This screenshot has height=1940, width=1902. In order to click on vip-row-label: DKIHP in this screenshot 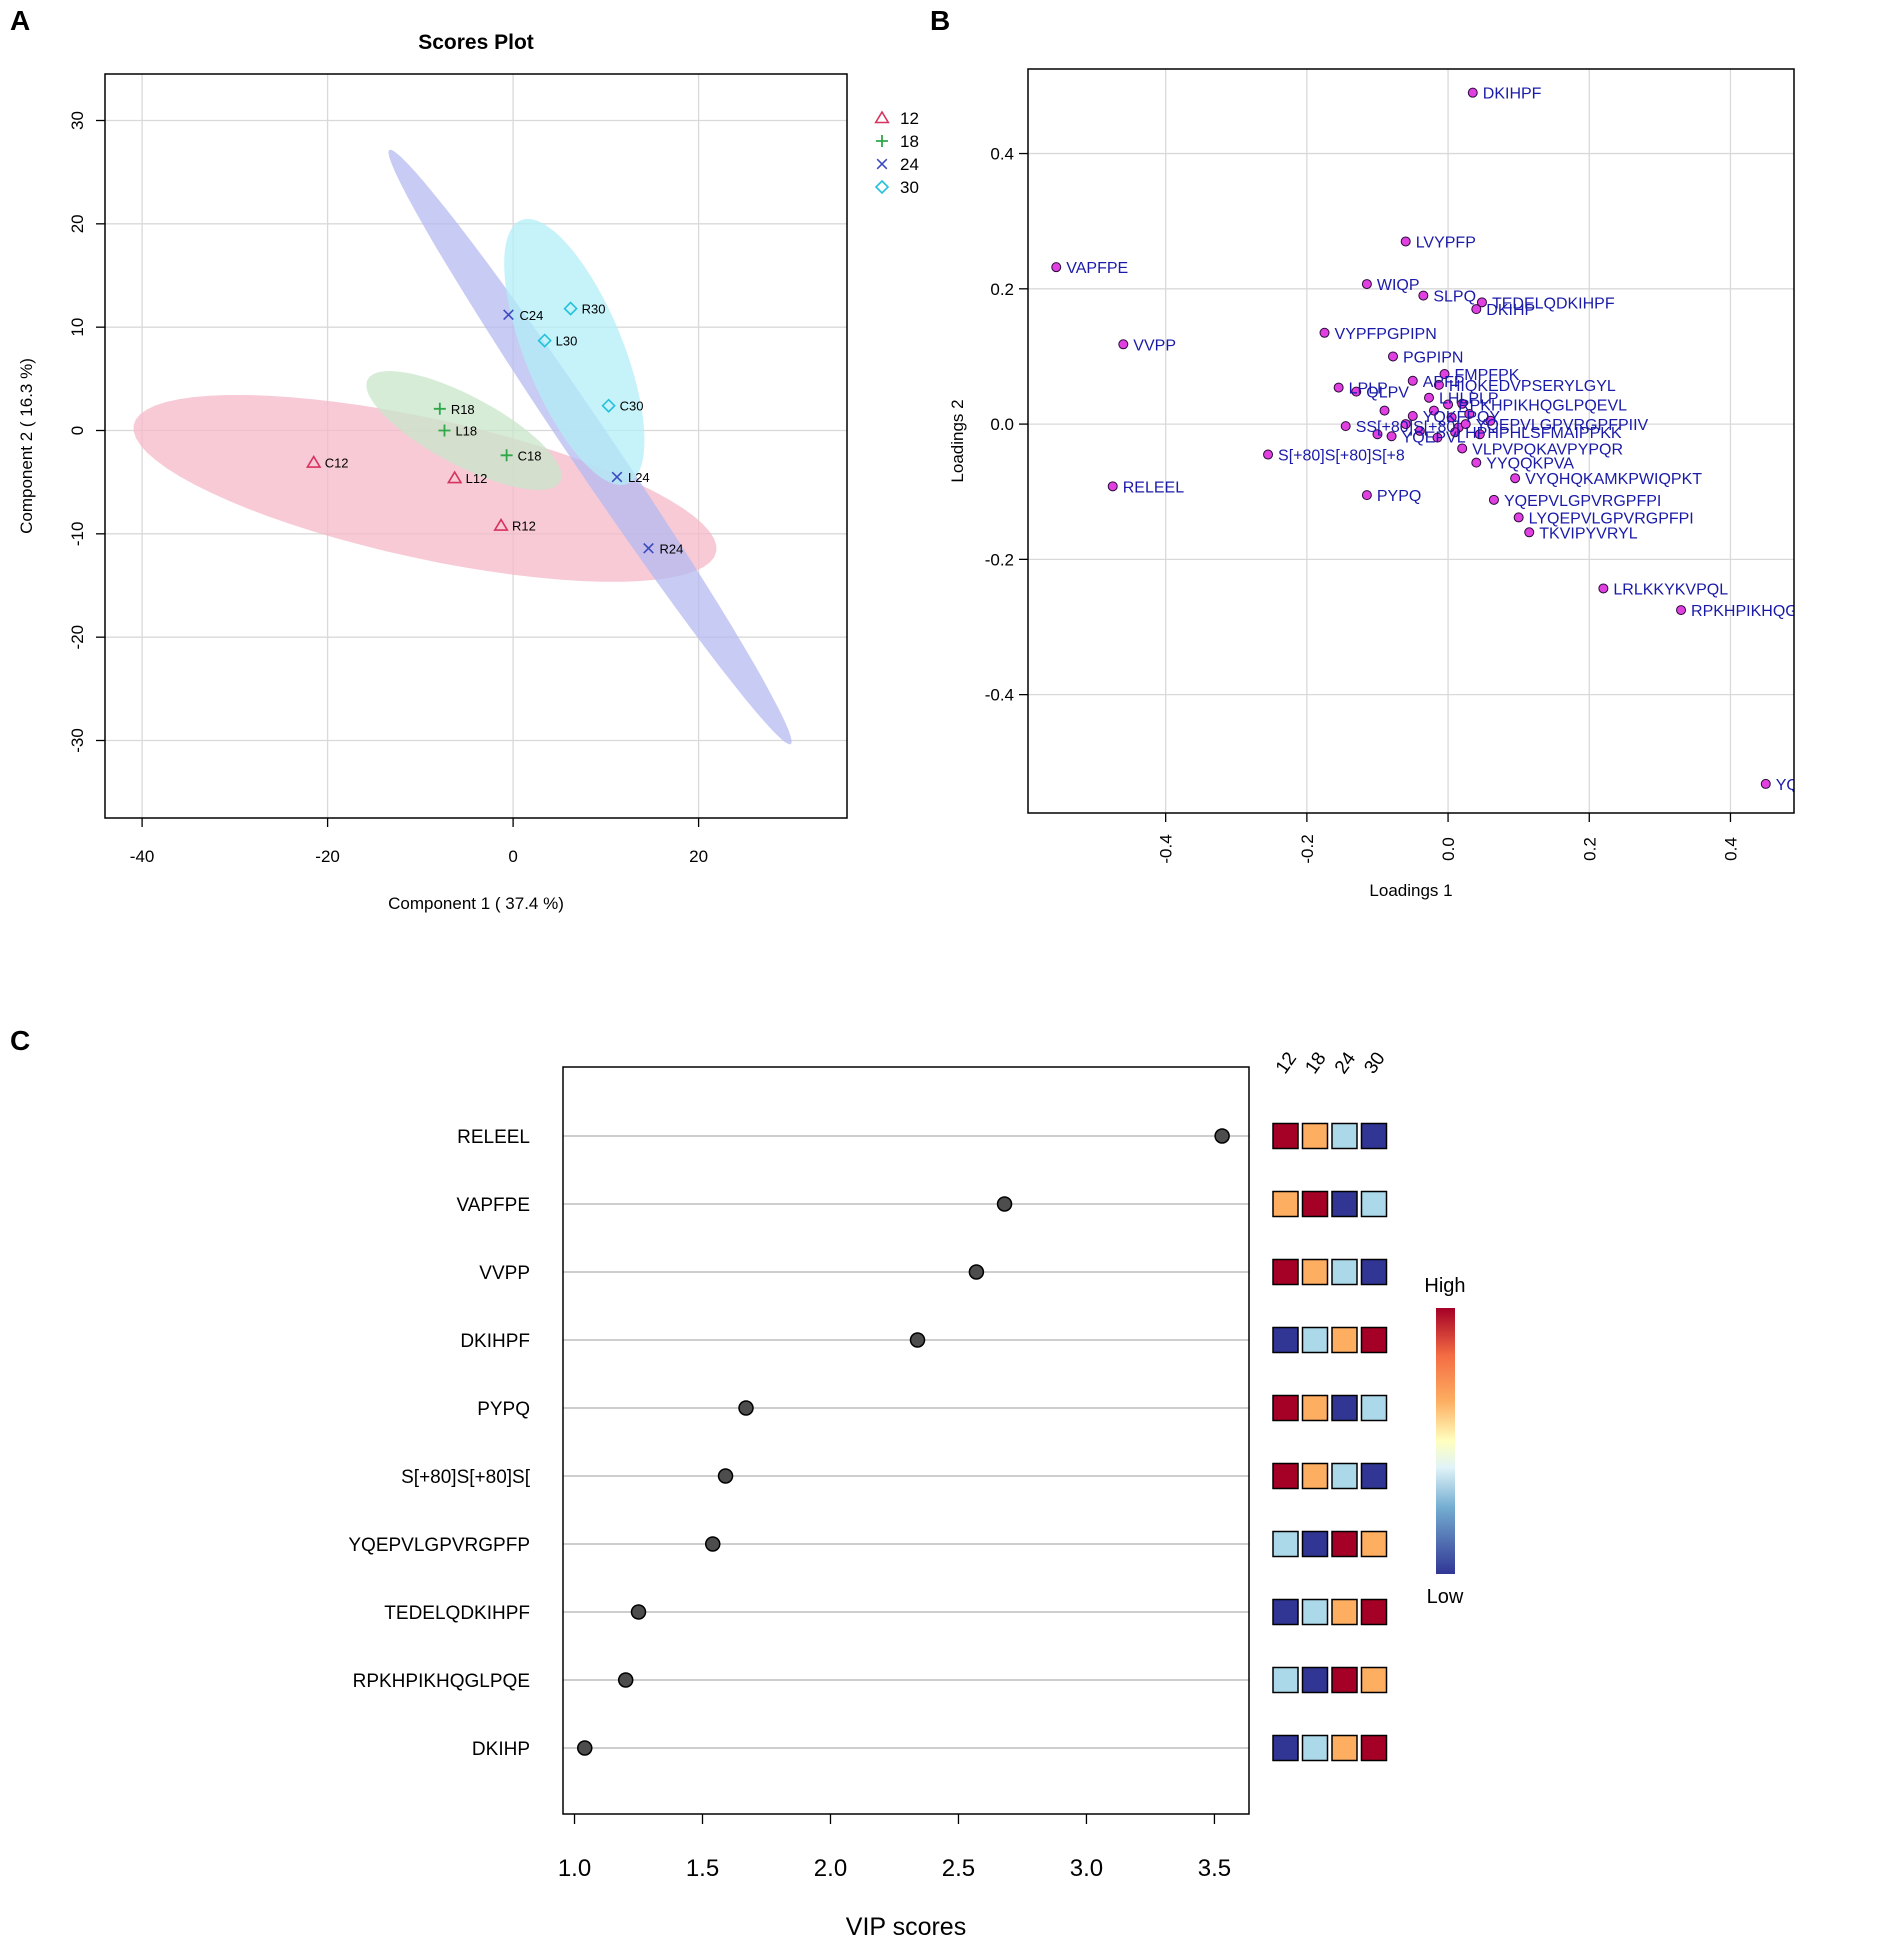, I will do `click(501, 1749)`.